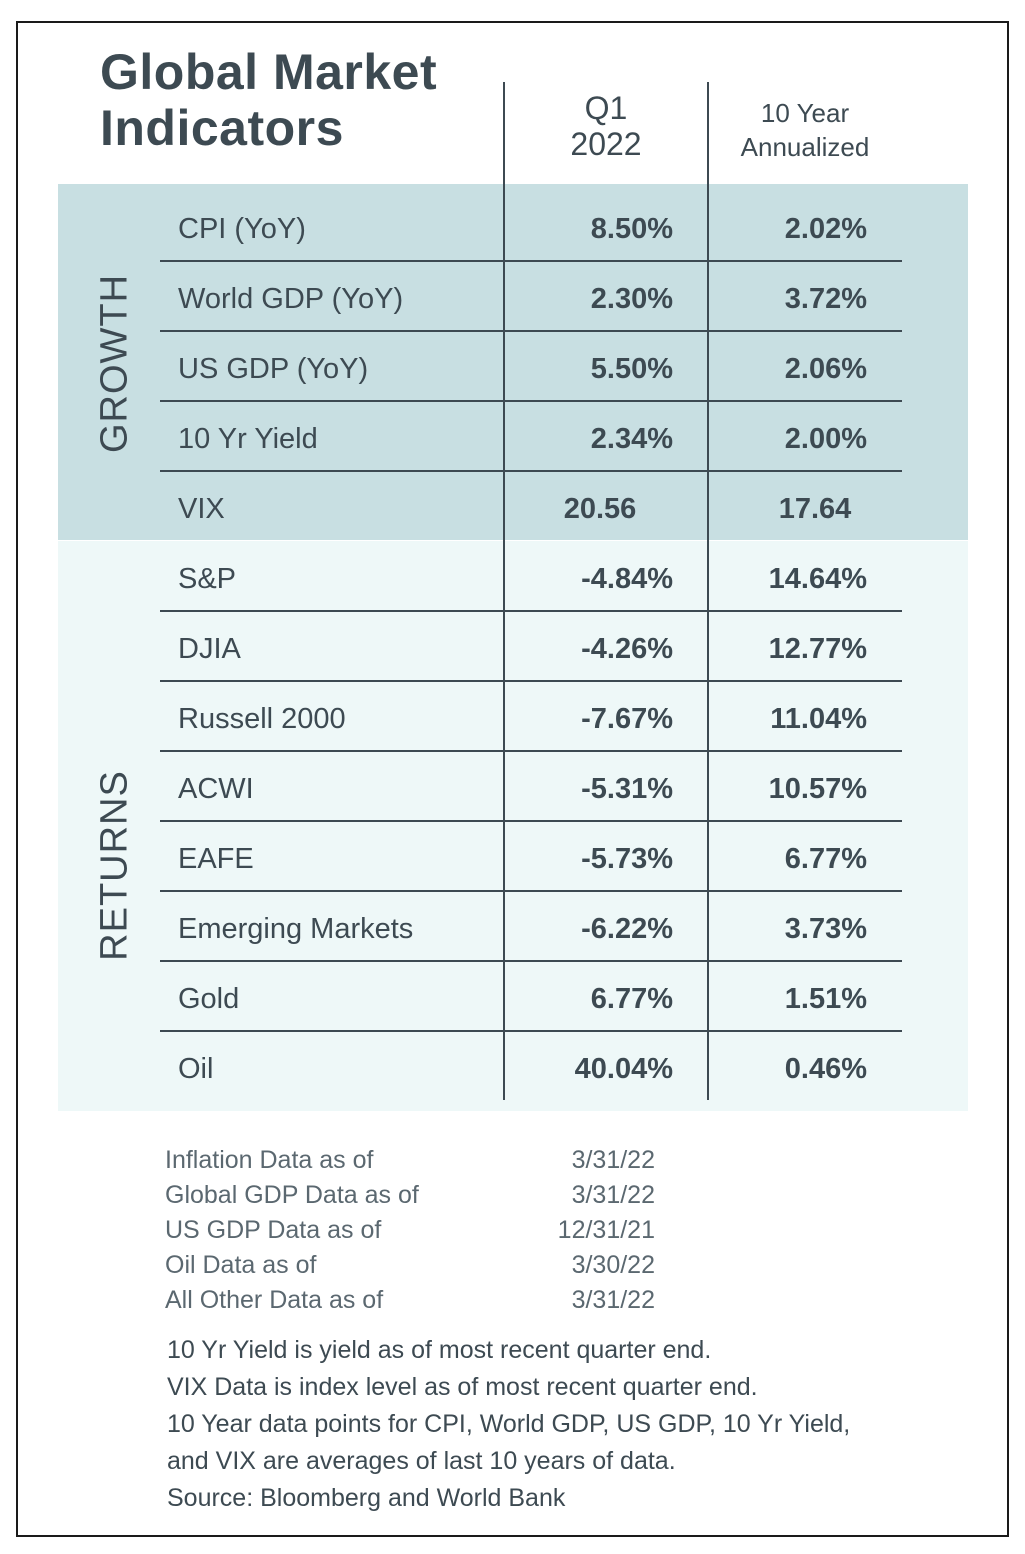 The width and height of the screenshot is (1025, 1554). What do you see at coordinates (196, 1069) in the screenshot?
I see `indicator-name: Oil` at bounding box center [196, 1069].